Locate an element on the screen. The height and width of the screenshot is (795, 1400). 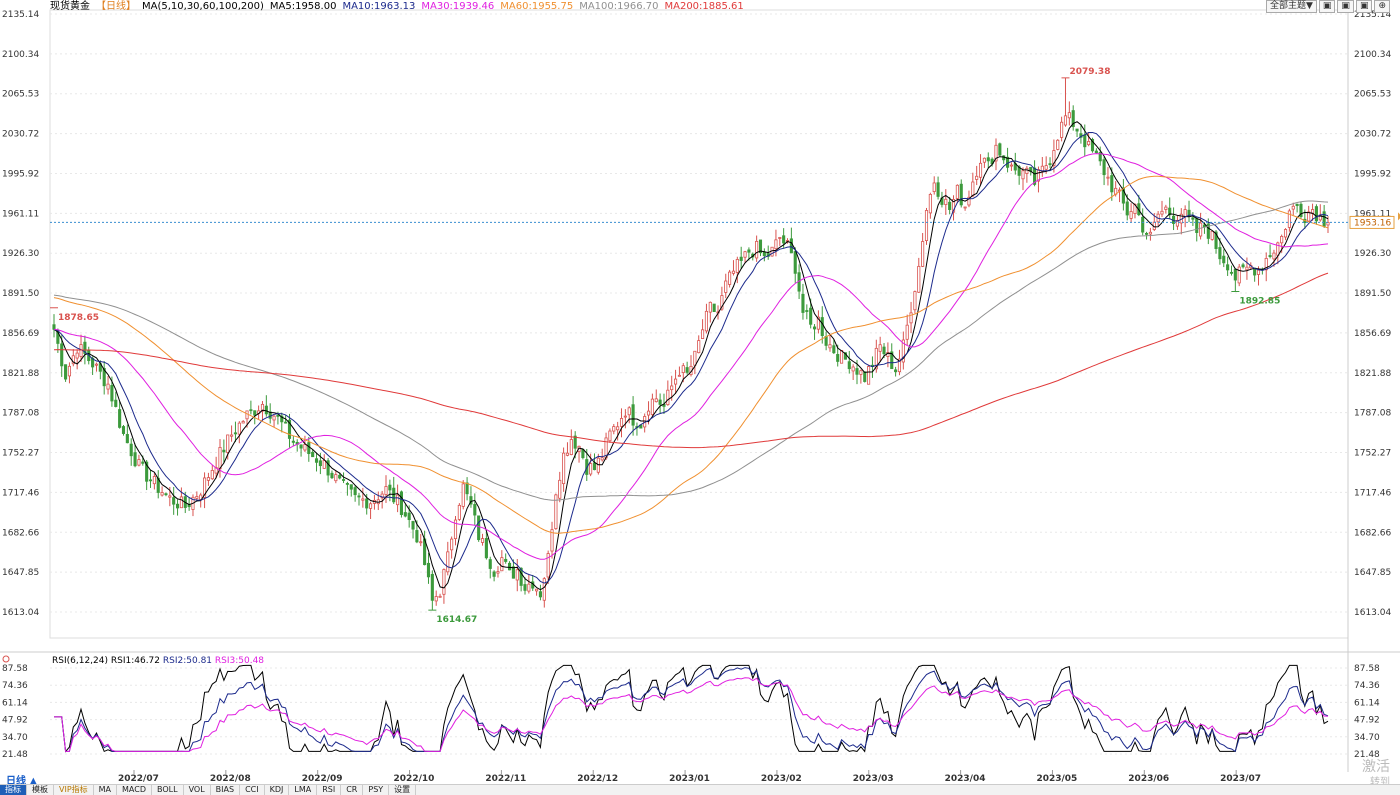
indicator-tab-9: KDJ is located at coordinates (277, 790).